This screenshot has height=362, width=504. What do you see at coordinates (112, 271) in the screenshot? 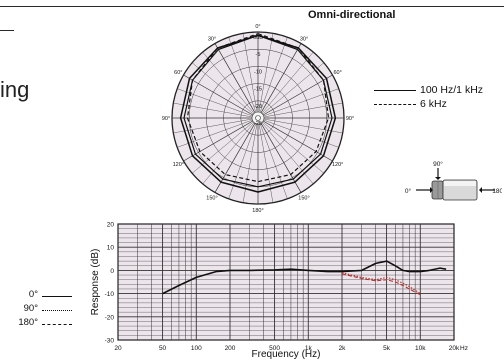
I see `y-tick-label: 0` at bounding box center [112, 271].